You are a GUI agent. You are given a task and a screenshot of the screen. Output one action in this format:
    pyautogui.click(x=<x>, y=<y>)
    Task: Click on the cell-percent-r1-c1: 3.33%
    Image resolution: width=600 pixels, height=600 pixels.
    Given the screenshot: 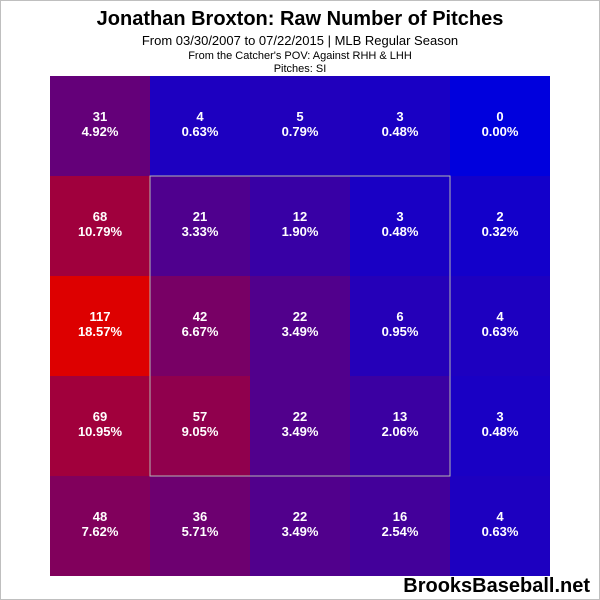 What is the action you would take?
    pyautogui.click(x=200, y=231)
    